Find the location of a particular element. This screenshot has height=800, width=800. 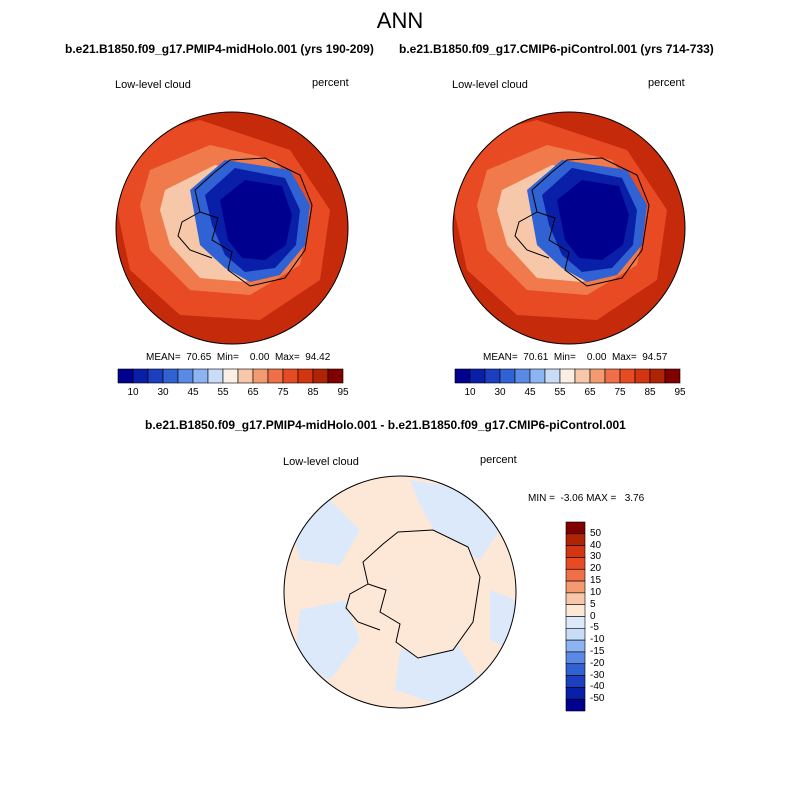

colorbar-tick-label: -30 is located at coordinates (597, 675).